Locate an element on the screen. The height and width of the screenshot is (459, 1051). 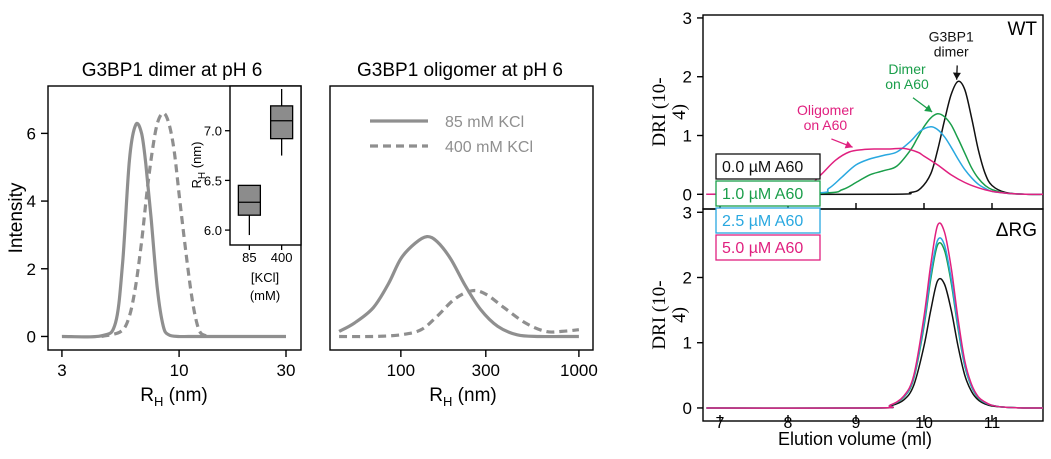
wt-y-axis-label-line1: DRI (10- is located at coordinates (659, 111).